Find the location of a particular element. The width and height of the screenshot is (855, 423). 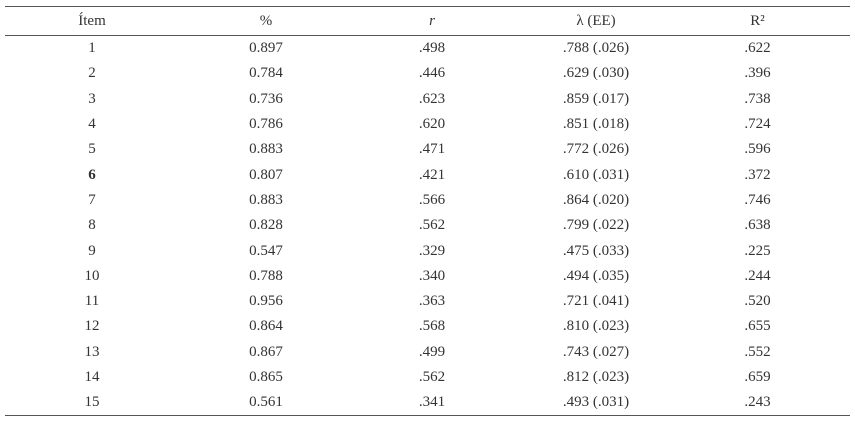

table-row: 13 0.867 .499 .743 (.027) .552 is located at coordinates (427, 352).